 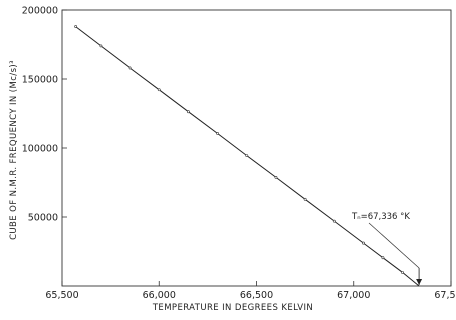 What do you see at coordinates (256, 295) in the screenshot?
I see `x-tick-label: 66,500` at bounding box center [256, 295].